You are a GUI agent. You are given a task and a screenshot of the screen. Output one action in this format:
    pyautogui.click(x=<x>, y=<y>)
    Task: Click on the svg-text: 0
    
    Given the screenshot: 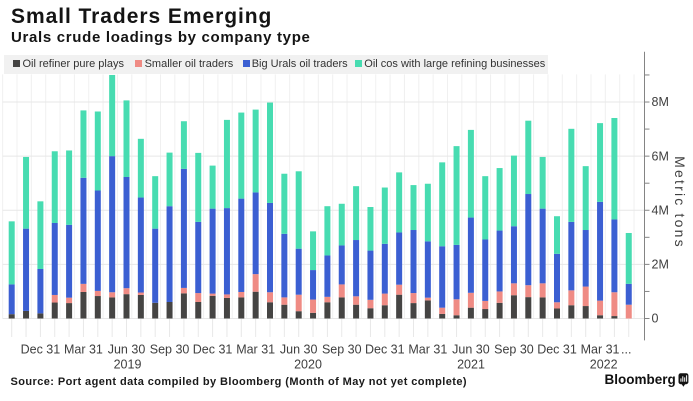 What is the action you would take?
    pyautogui.click(x=655, y=319)
    